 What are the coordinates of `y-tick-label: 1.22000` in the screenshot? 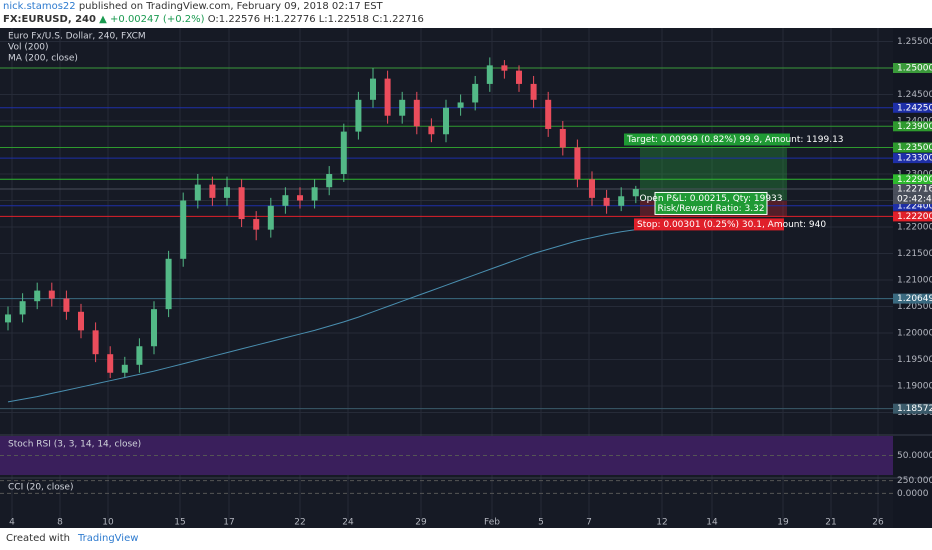 It's located at (914, 228).